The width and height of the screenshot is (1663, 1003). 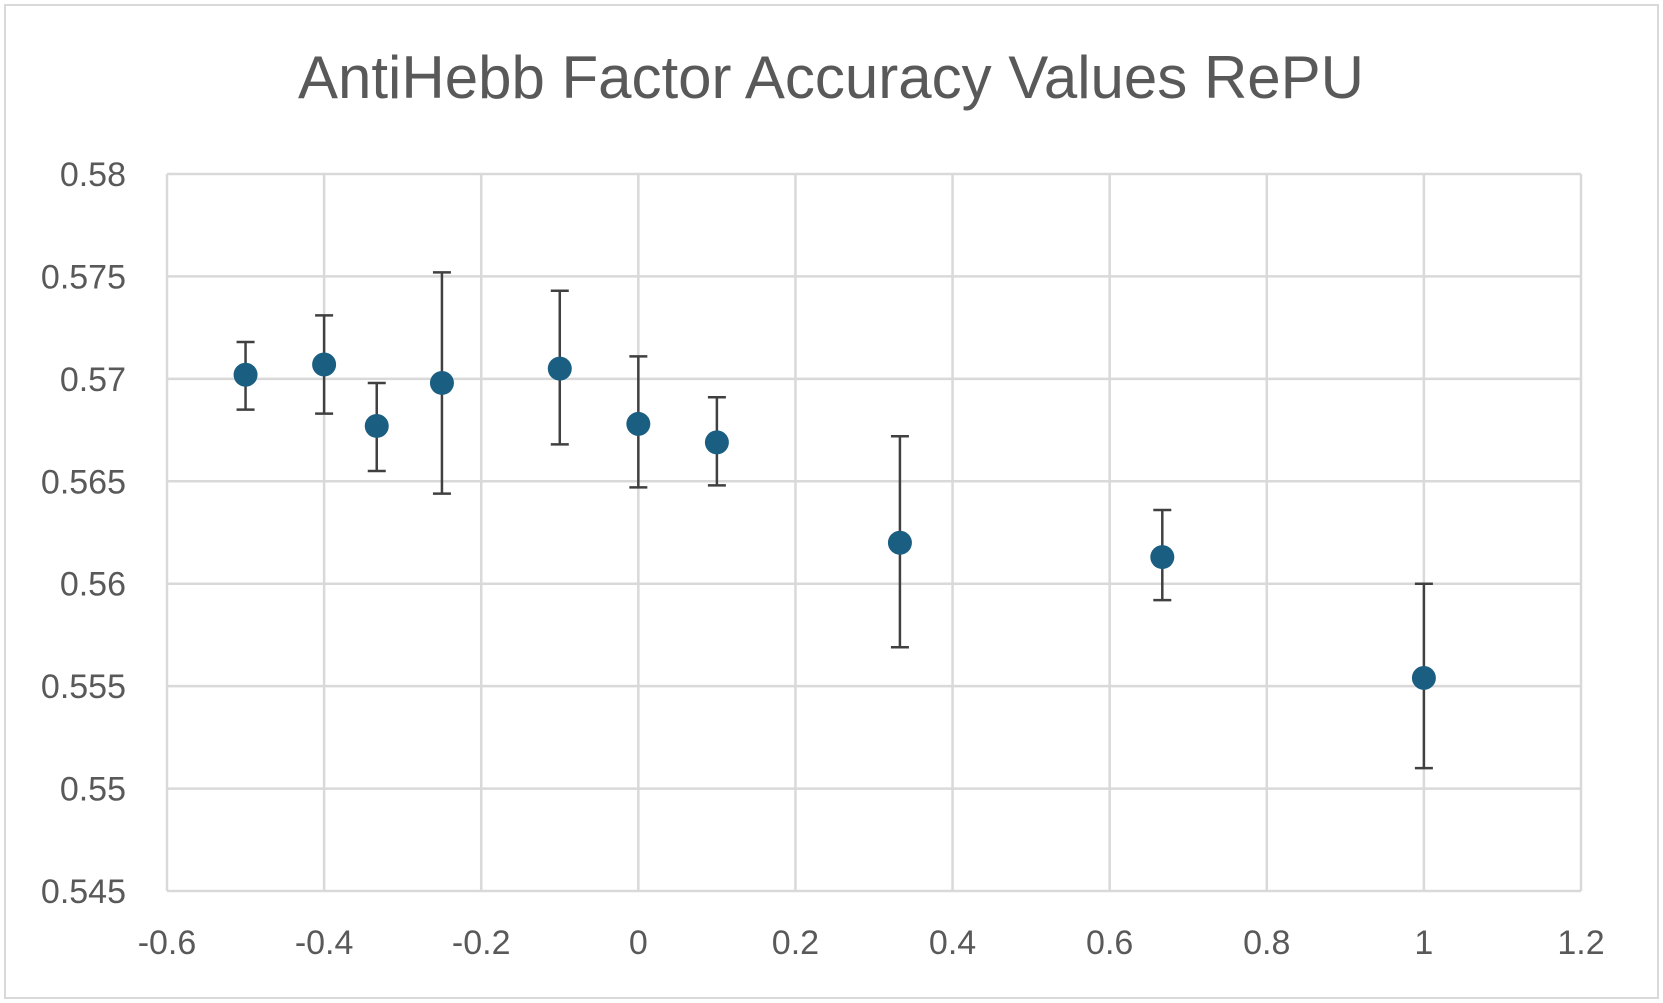 I want to click on x-tick-label: 0.2, so click(x=795, y=943).